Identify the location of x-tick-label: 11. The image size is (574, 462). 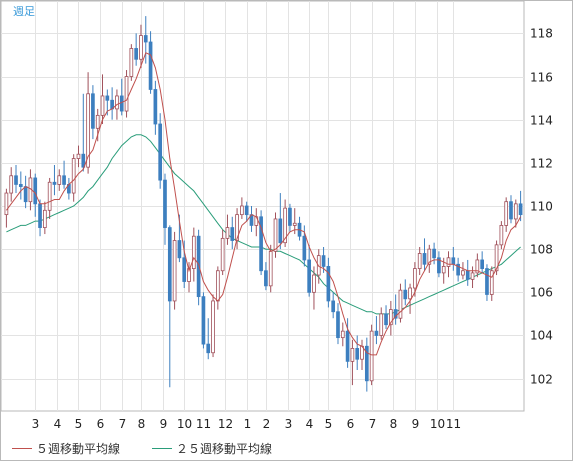
(203, 424).